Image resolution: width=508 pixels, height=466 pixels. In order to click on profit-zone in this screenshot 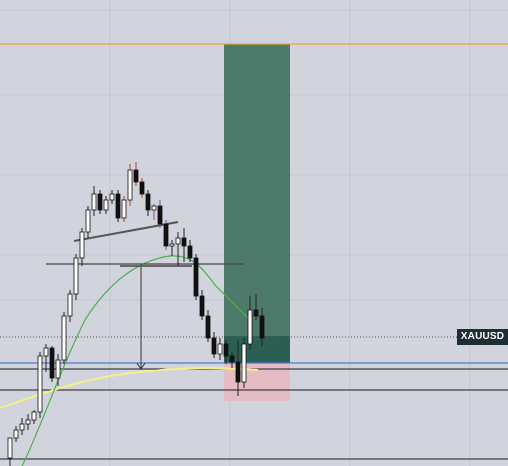, I will do `click(257, 190)`.